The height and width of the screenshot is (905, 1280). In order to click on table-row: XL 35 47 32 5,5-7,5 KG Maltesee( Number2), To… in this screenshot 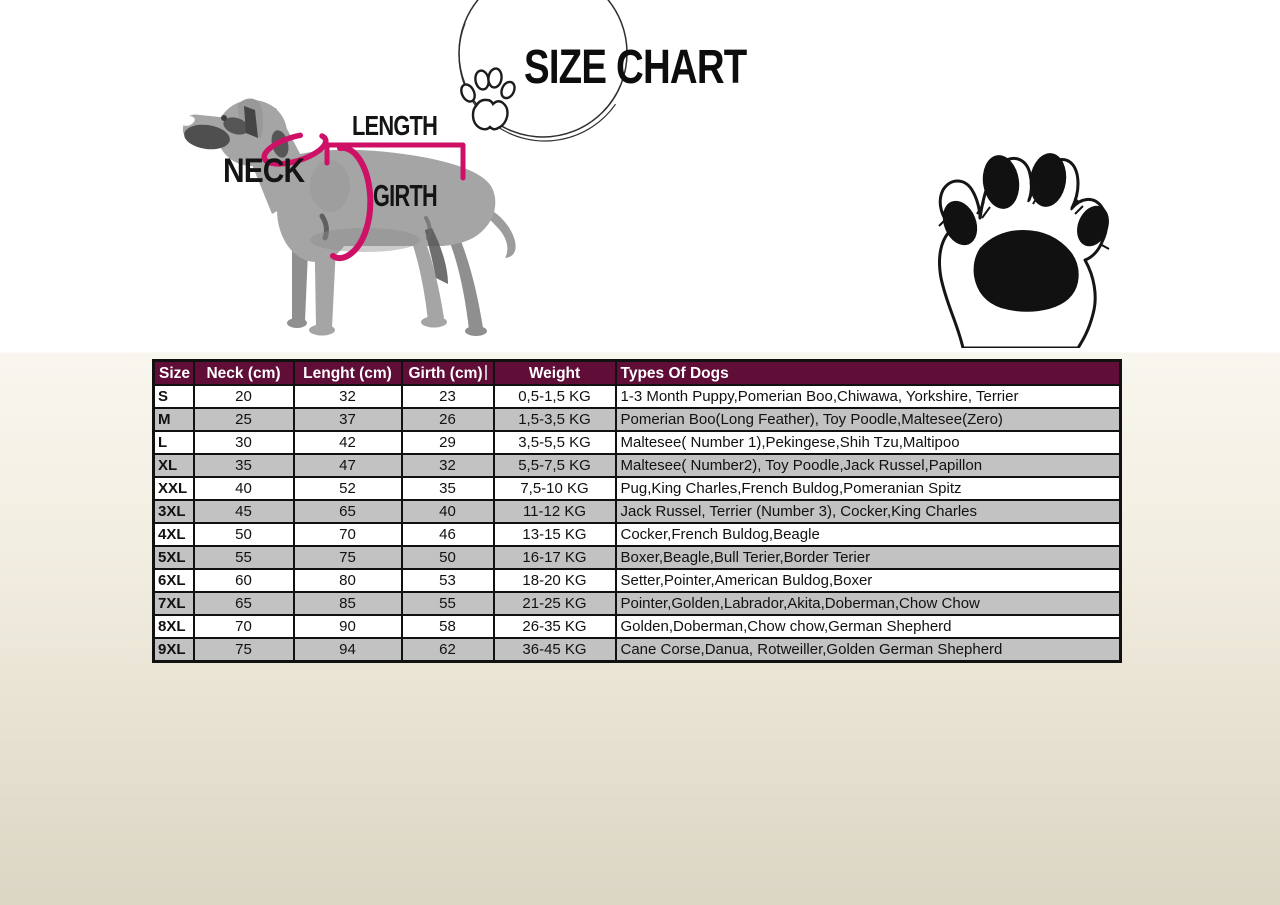, I will do `click(637, 465)`.